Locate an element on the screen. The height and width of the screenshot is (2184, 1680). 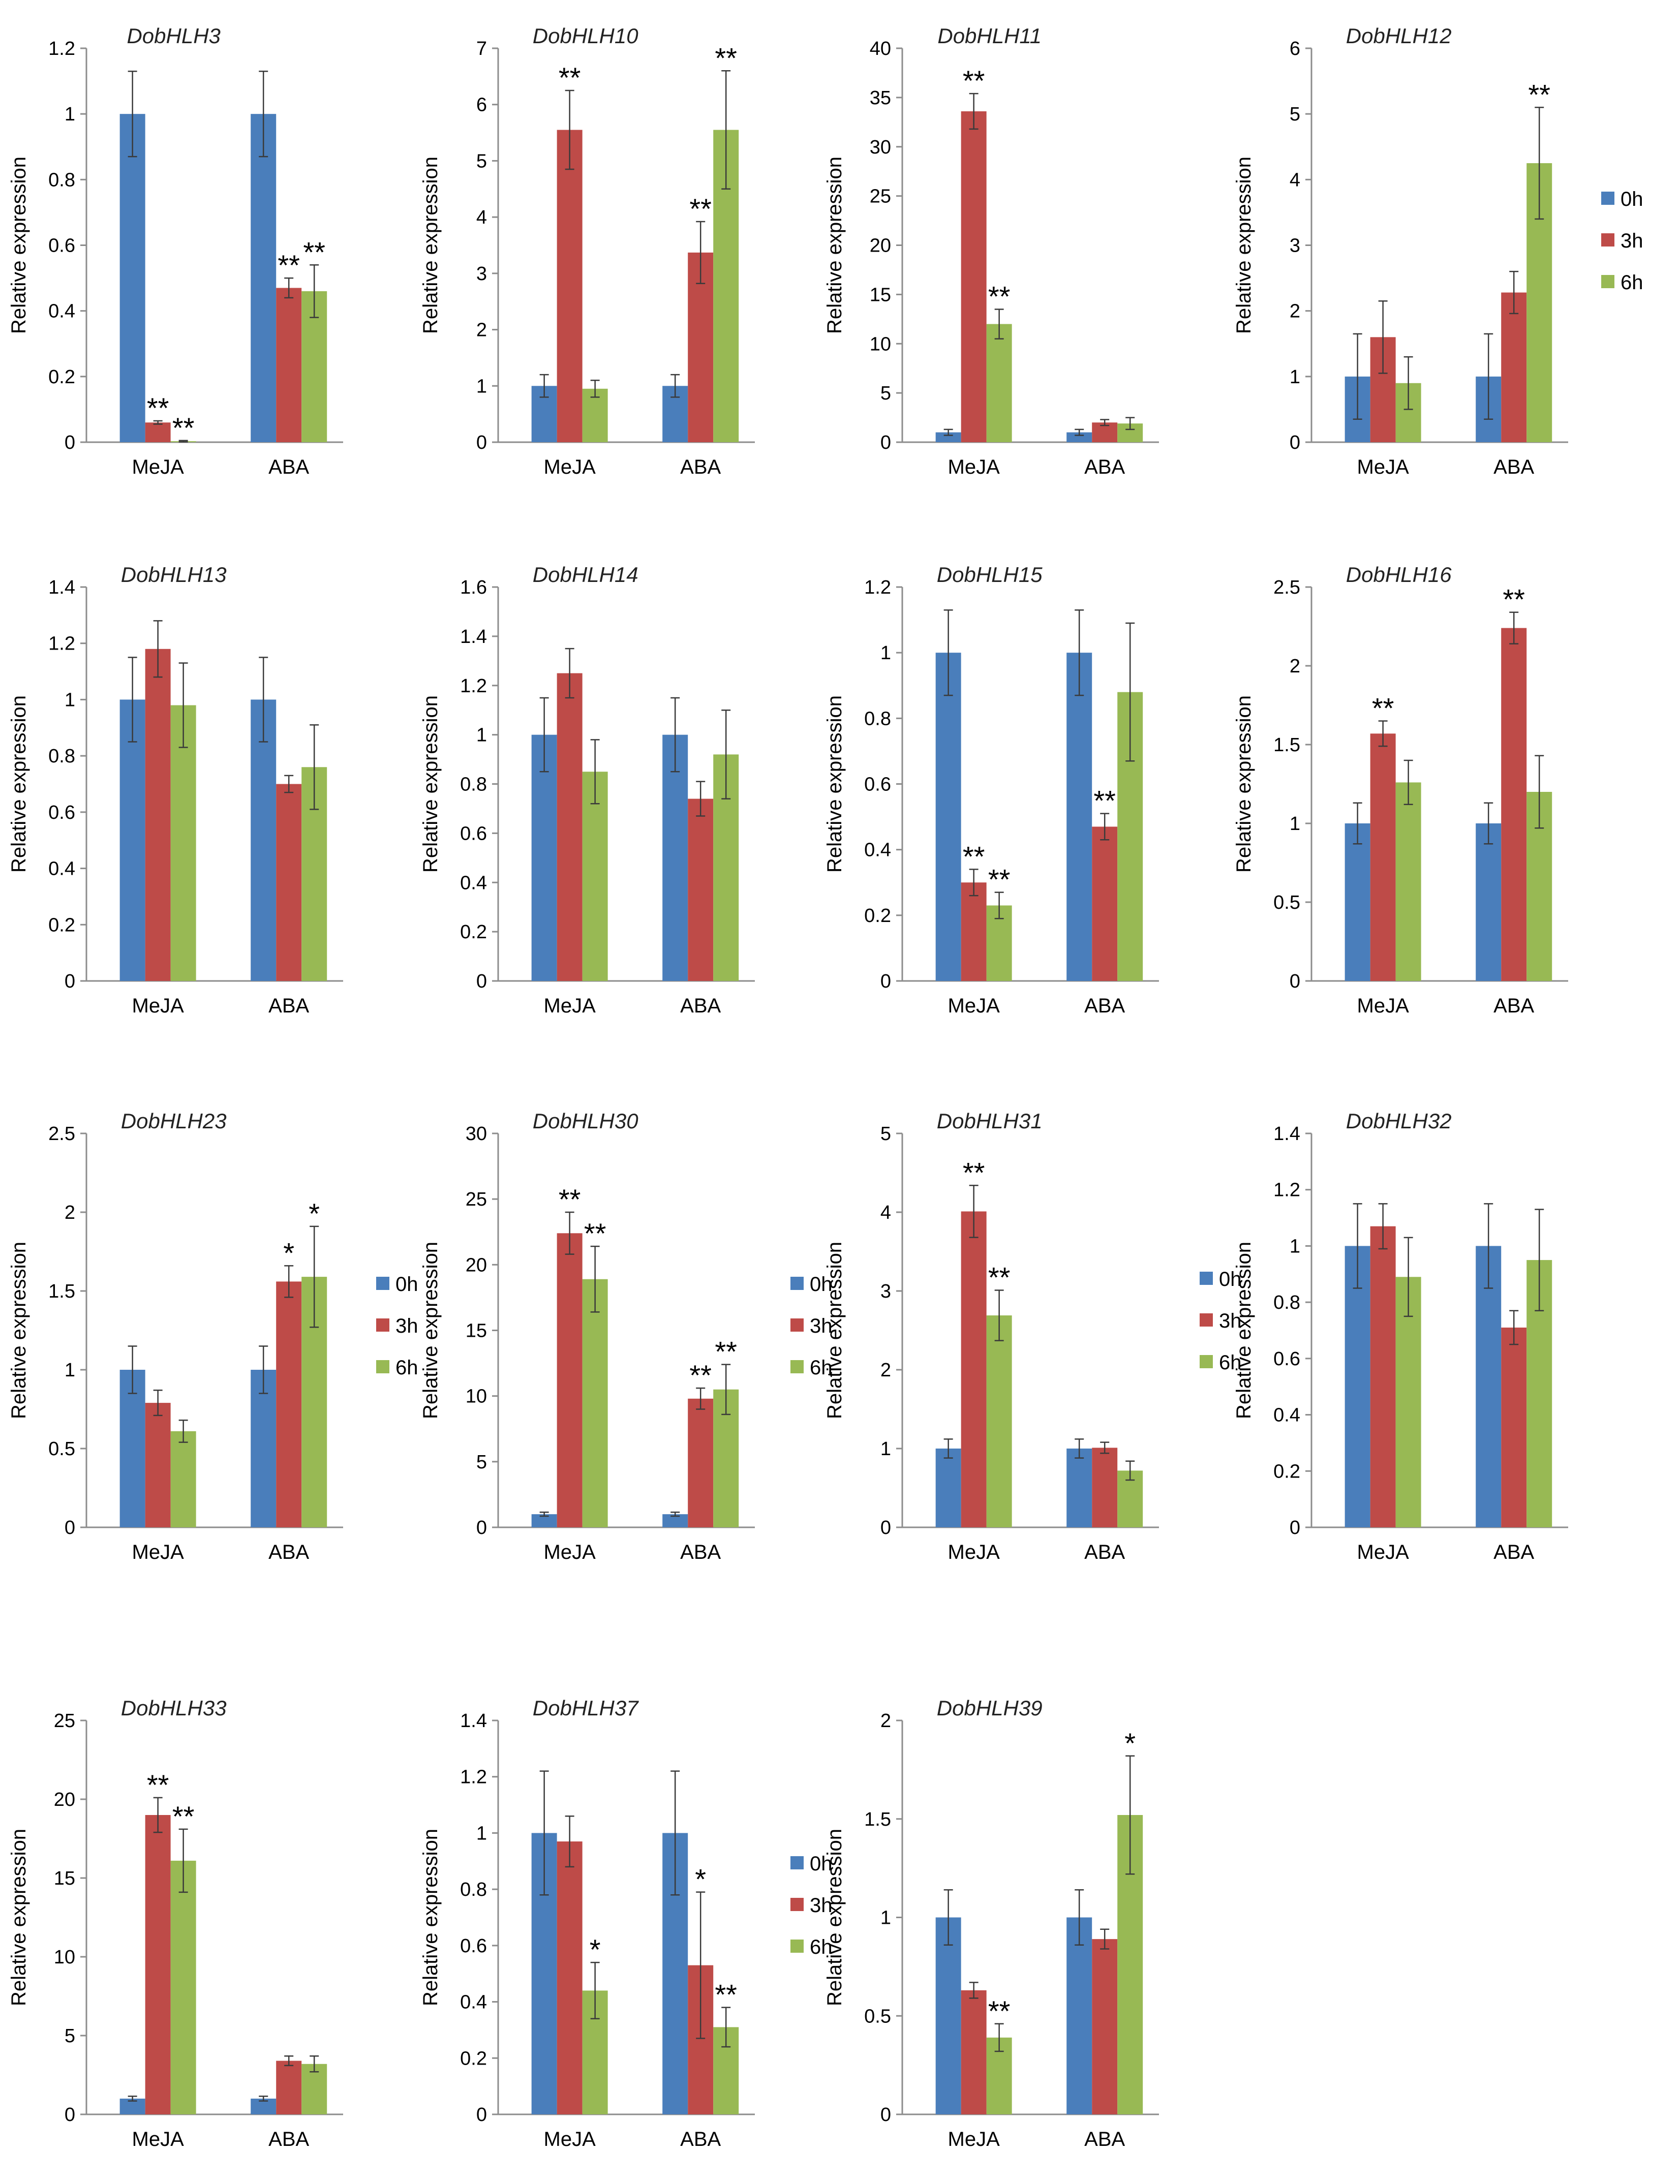
y-tick-label: 0.8 is located at coordinates (61, 756).